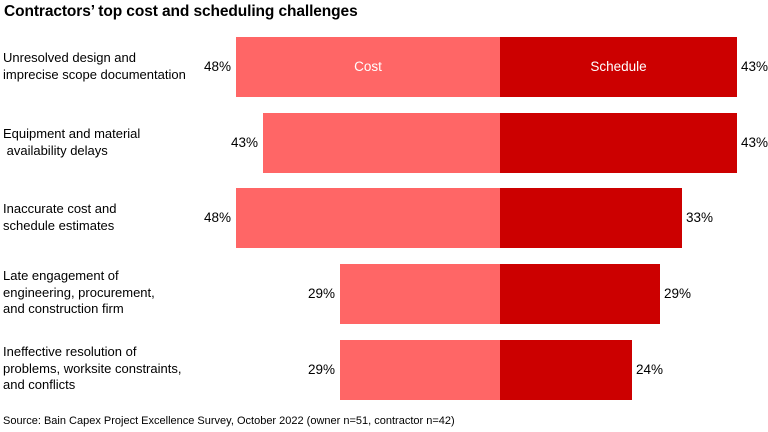 The width and height of the screenshot is (768, 432). What do you see at coordinates (650, 369) in the screenshot?
I see `schedule-value-label: 24%` at bounding box center [650, 369].